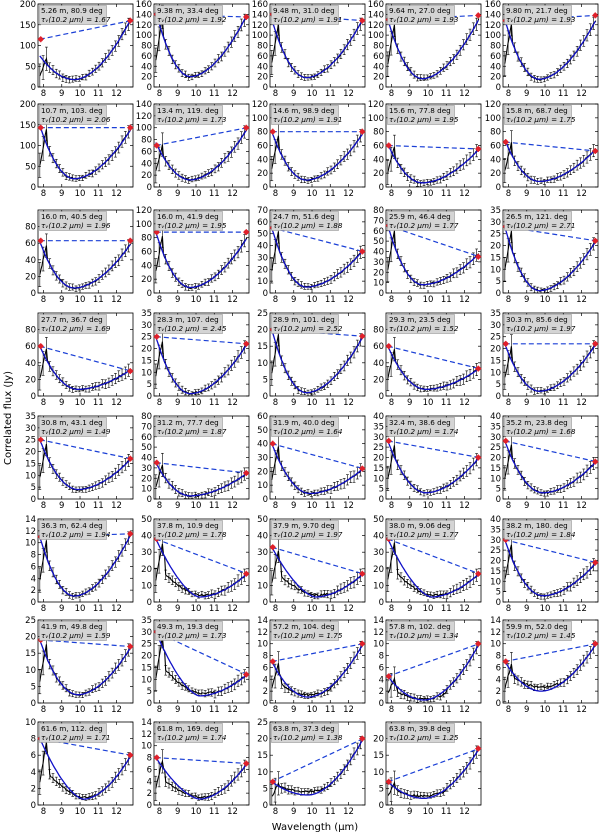 This screenshot has height=836, width=600. I want to click on continuum-line, so click(317, 17).